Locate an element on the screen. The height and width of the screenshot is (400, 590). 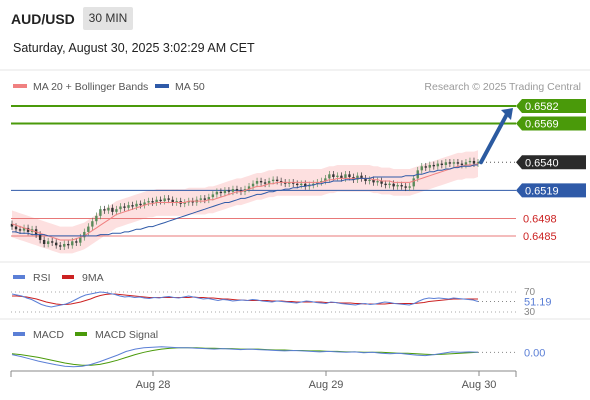
forecast-arrow-head is located at coordinates (507, 114).